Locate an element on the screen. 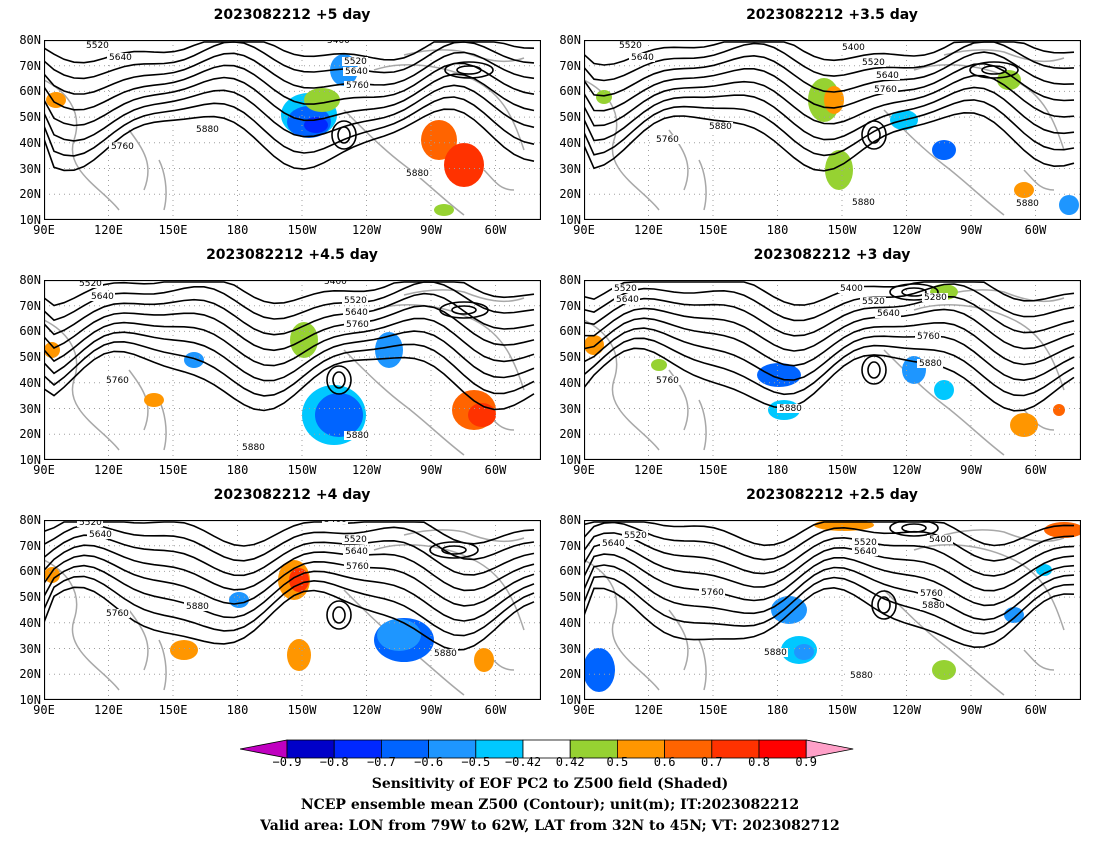 This screenshot has width=1100, height=850. map-background is located at coordinates (832, 130).